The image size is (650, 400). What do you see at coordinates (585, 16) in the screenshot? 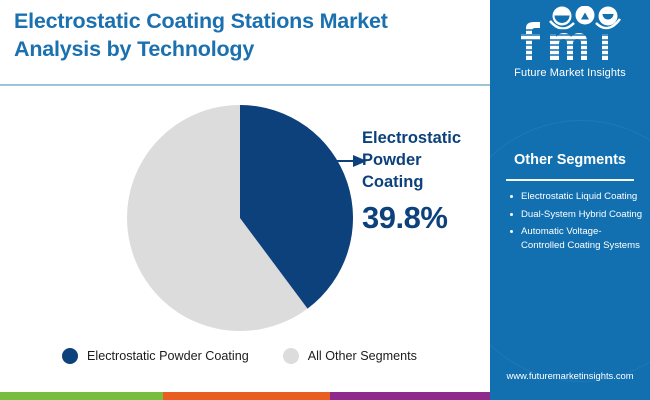
I see `logo-icon-row` at bounding box center [585, 16].